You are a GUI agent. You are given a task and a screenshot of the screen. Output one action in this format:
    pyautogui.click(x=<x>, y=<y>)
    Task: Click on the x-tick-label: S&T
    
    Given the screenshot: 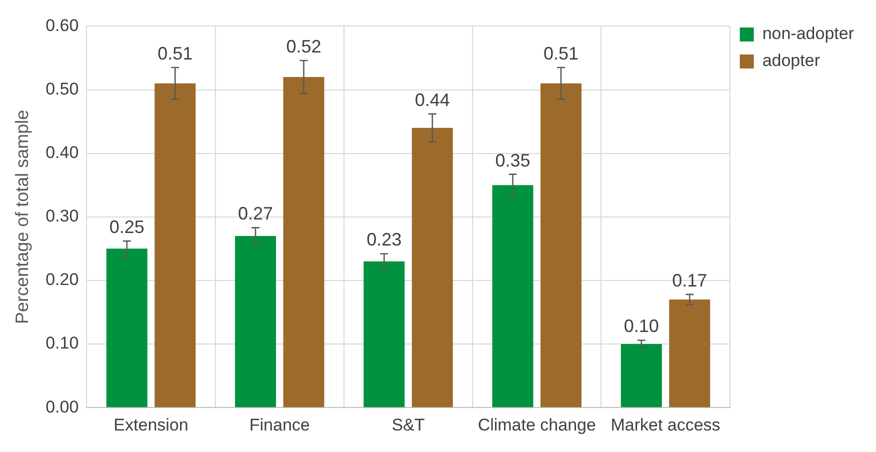 What is the action you would take?
    pyautogui.click(x=408, y=424)
    